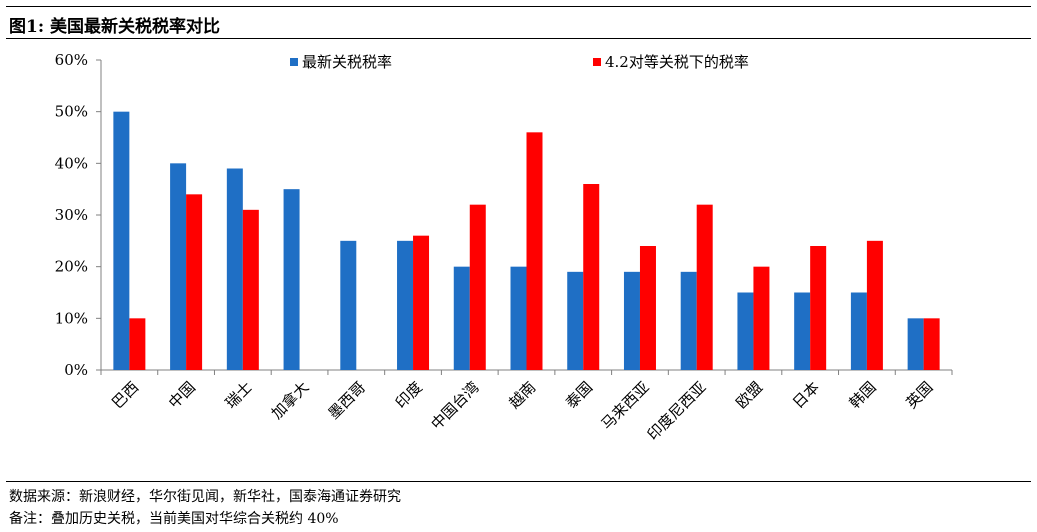  What do you see at coordinates (347, 400) in the screenshot?
I see `x-category-label: 墨西哥` at bounding box center [347, 400].